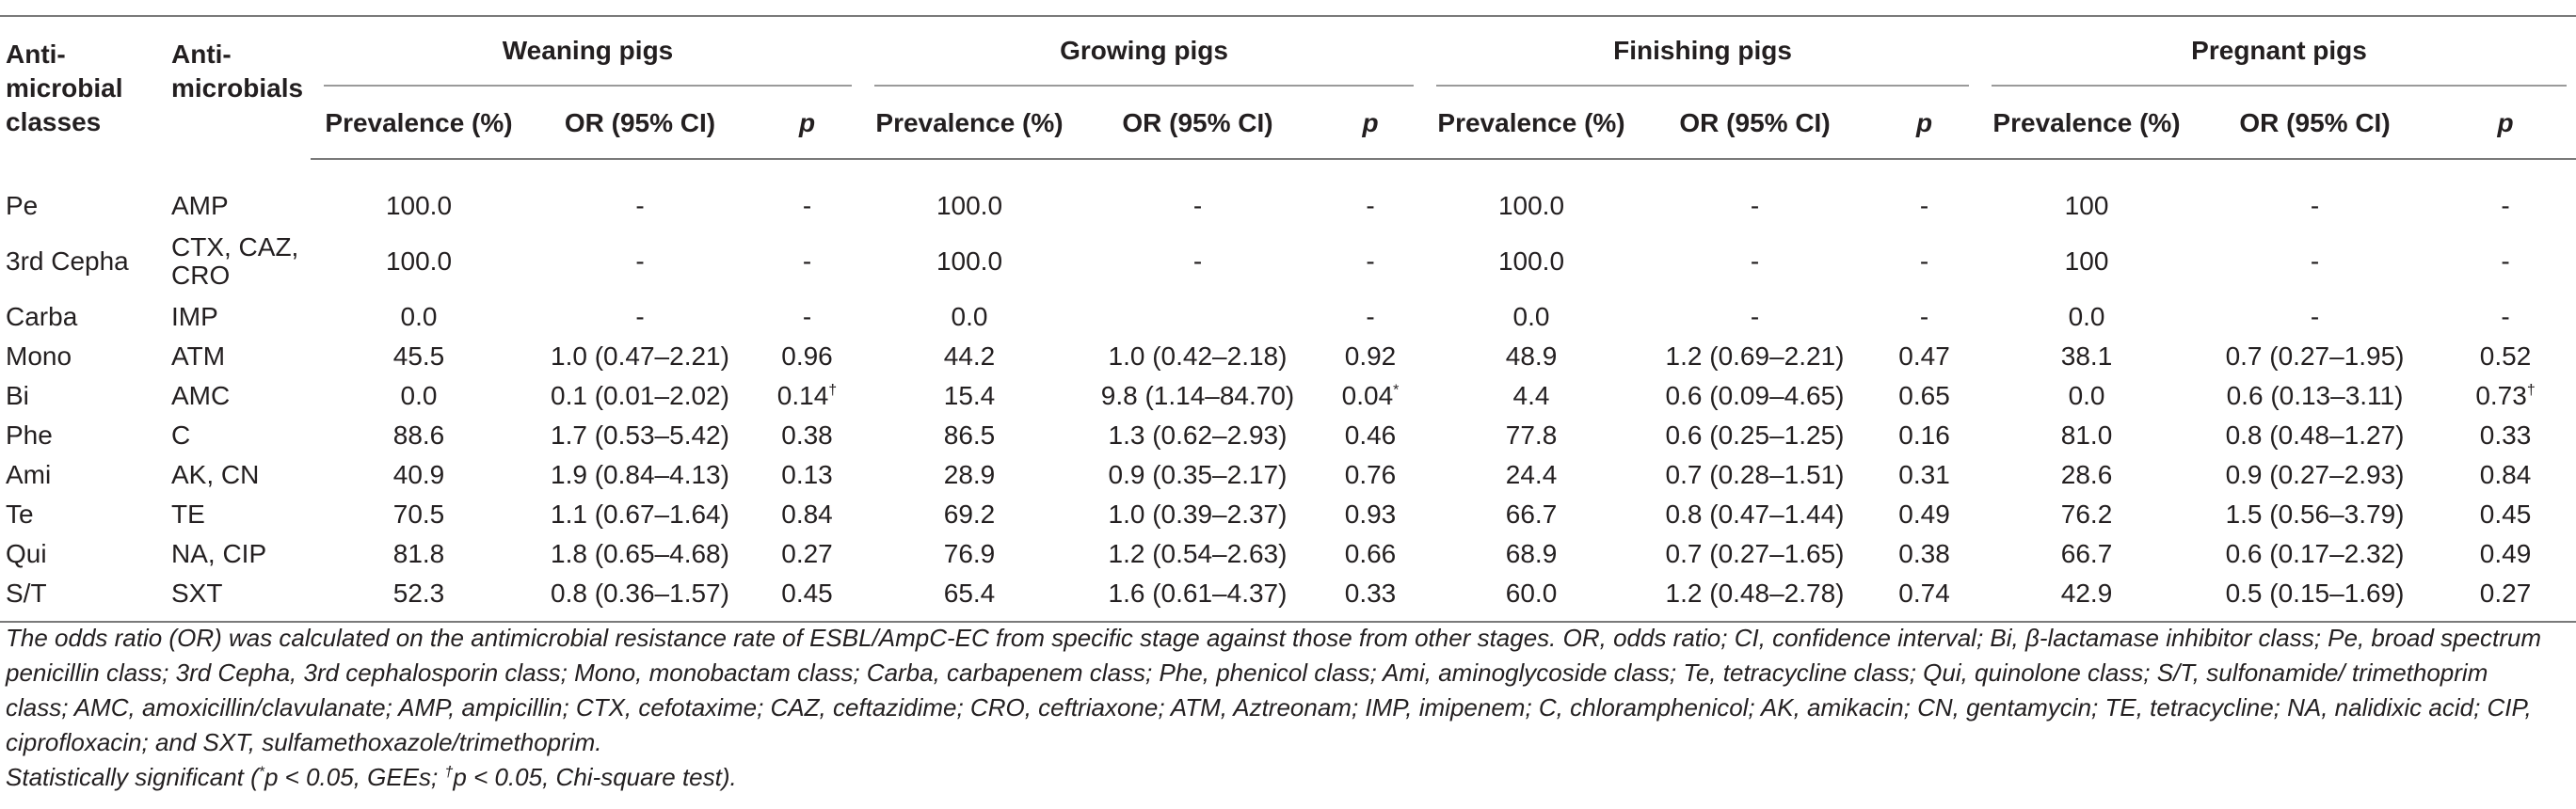  What do you see at coordinates (969, 474) in the screenshot?
I see `cell-prevalence: 28.9` at bounding box center [969, 474].